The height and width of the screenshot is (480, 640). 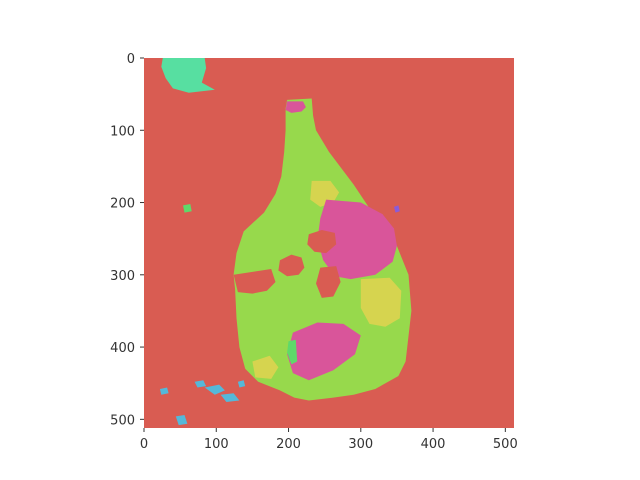 I want to click on x-tick-label: 100, so click(x=216, y=444).